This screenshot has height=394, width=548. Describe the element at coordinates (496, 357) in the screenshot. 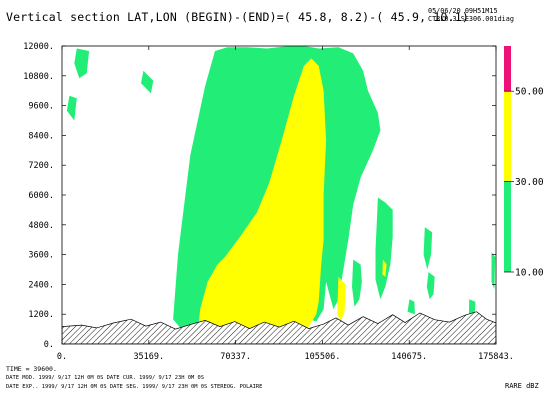

I see `x-tick-label: 175843.` at that location.